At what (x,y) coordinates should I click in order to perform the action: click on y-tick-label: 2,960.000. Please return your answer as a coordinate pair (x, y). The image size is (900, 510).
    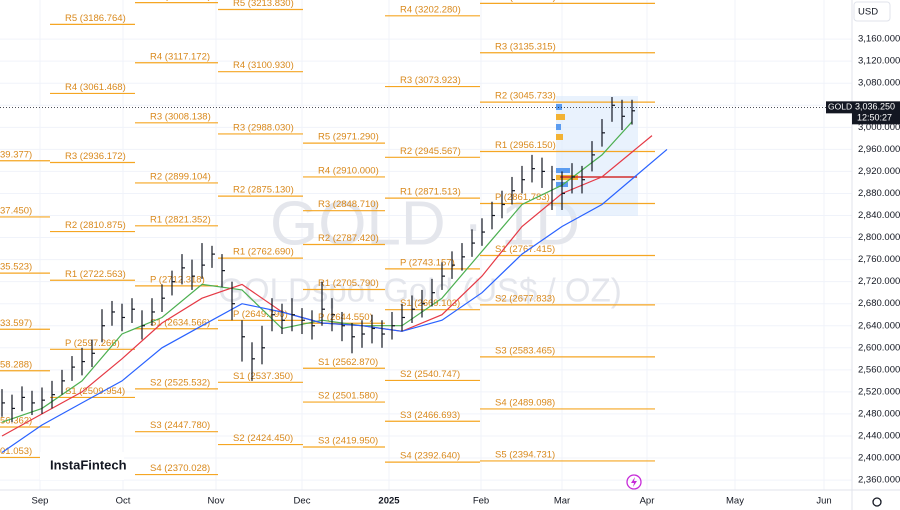
    Looking at the image, I should click on (879, 149).